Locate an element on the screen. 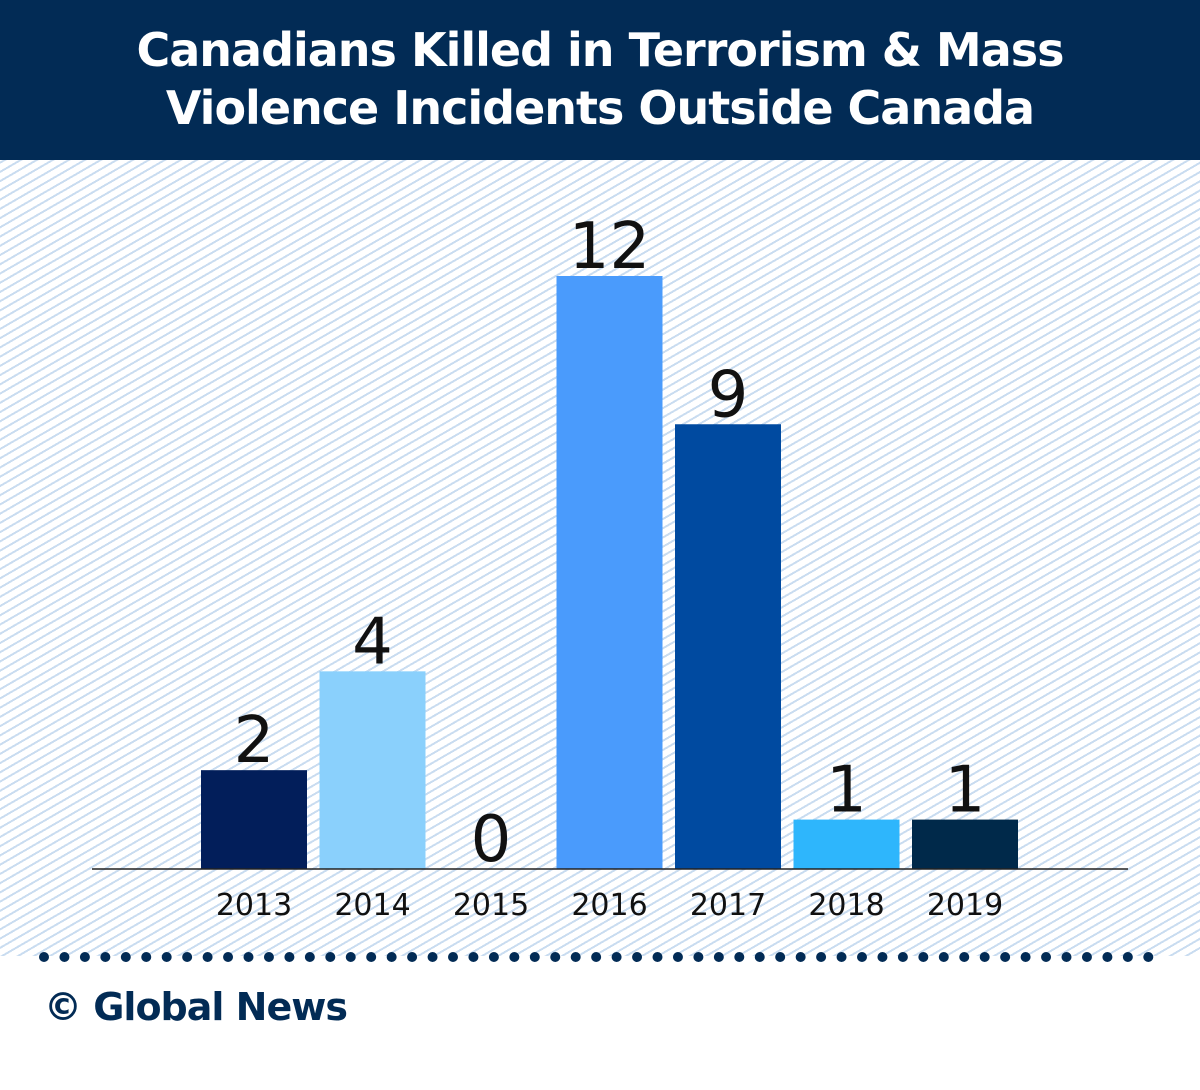 This screenshot has height=1090, width=1200. x-tick-label-2015: 2015 is located at coordinates (491, 905).